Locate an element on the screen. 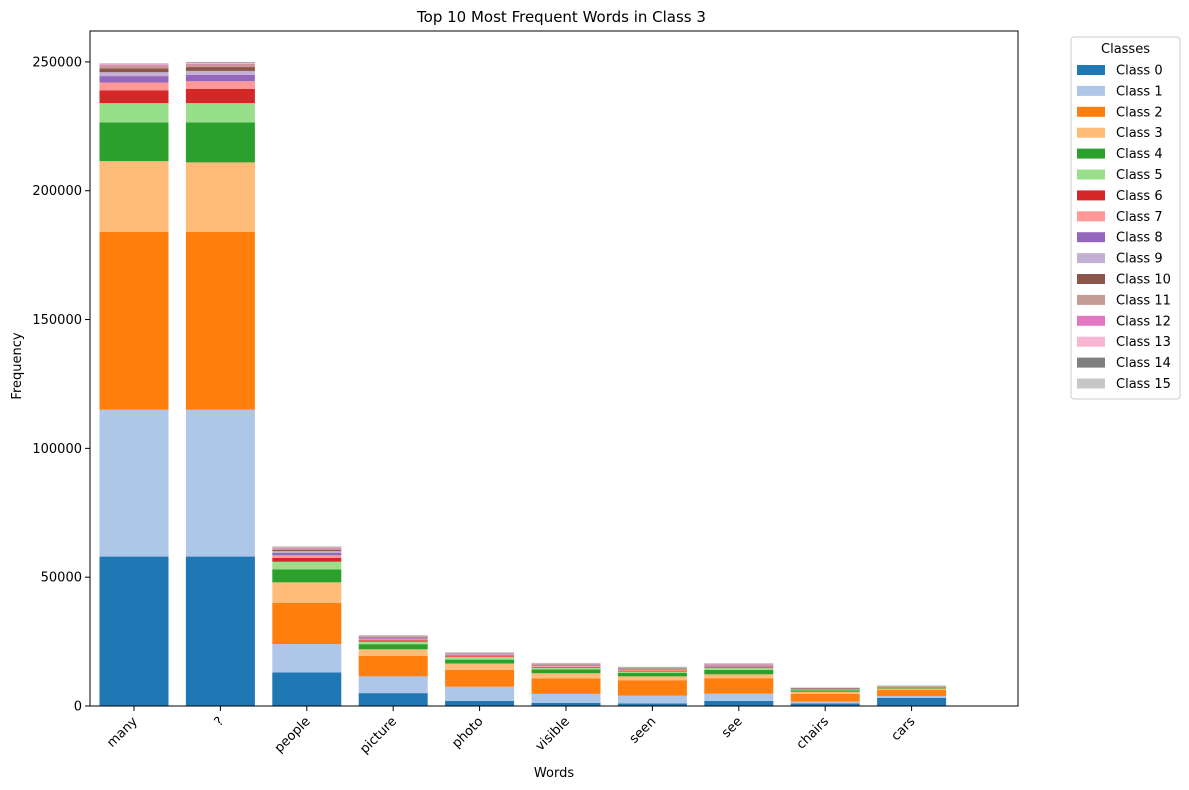 This screenshot has width=1189, height=790. legend-label-3: Class 3 is located at coordinates (1139, 133).